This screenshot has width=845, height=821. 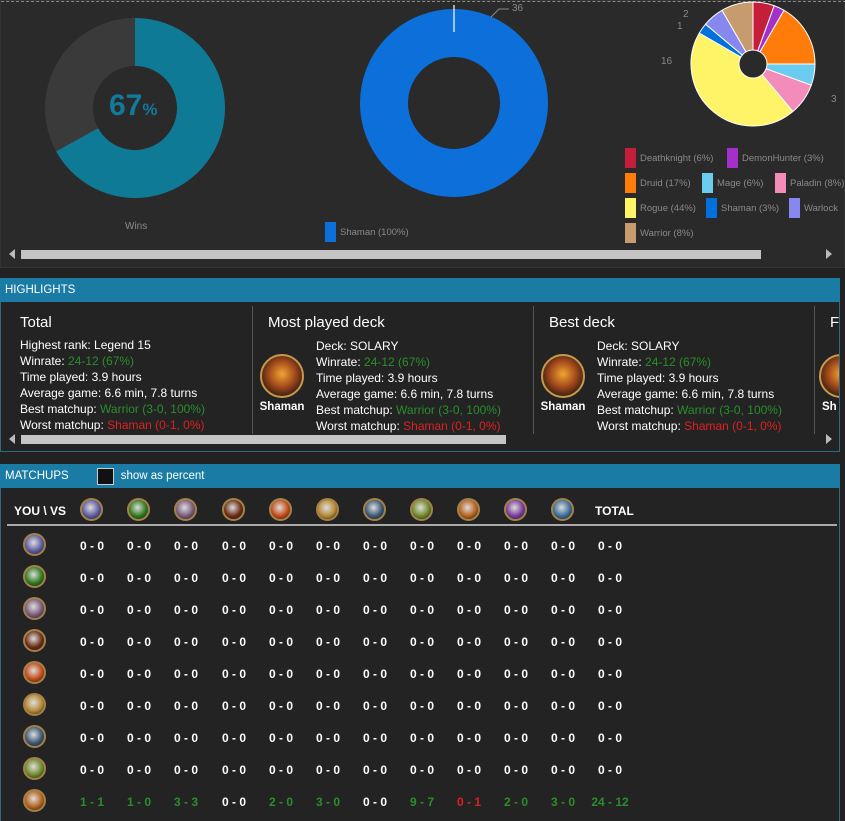 What do you see at coordinates (817, 183) in the screenshot?
I see `legend-label: Paladin (8%)` at bounding box center [817, 183].